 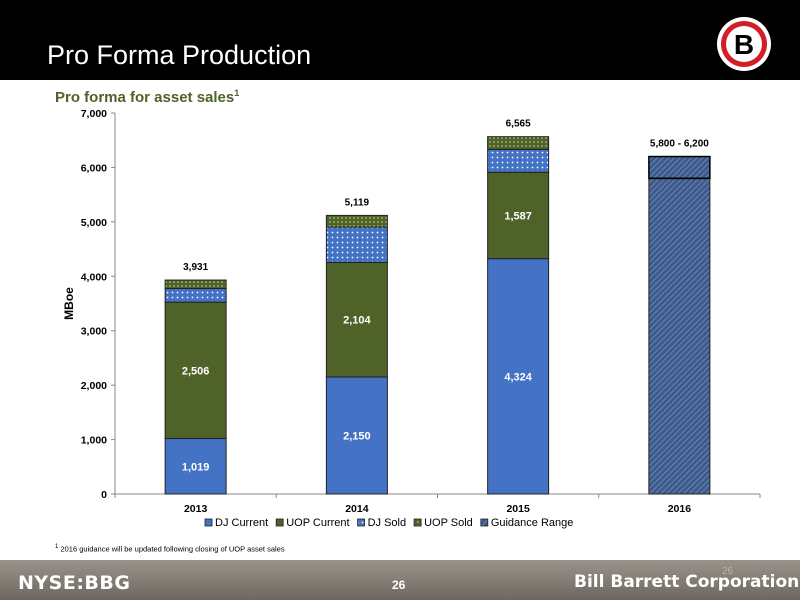 I want to click on subtitle-text: Pro forma for asset sales, so click(x=145, y=97).